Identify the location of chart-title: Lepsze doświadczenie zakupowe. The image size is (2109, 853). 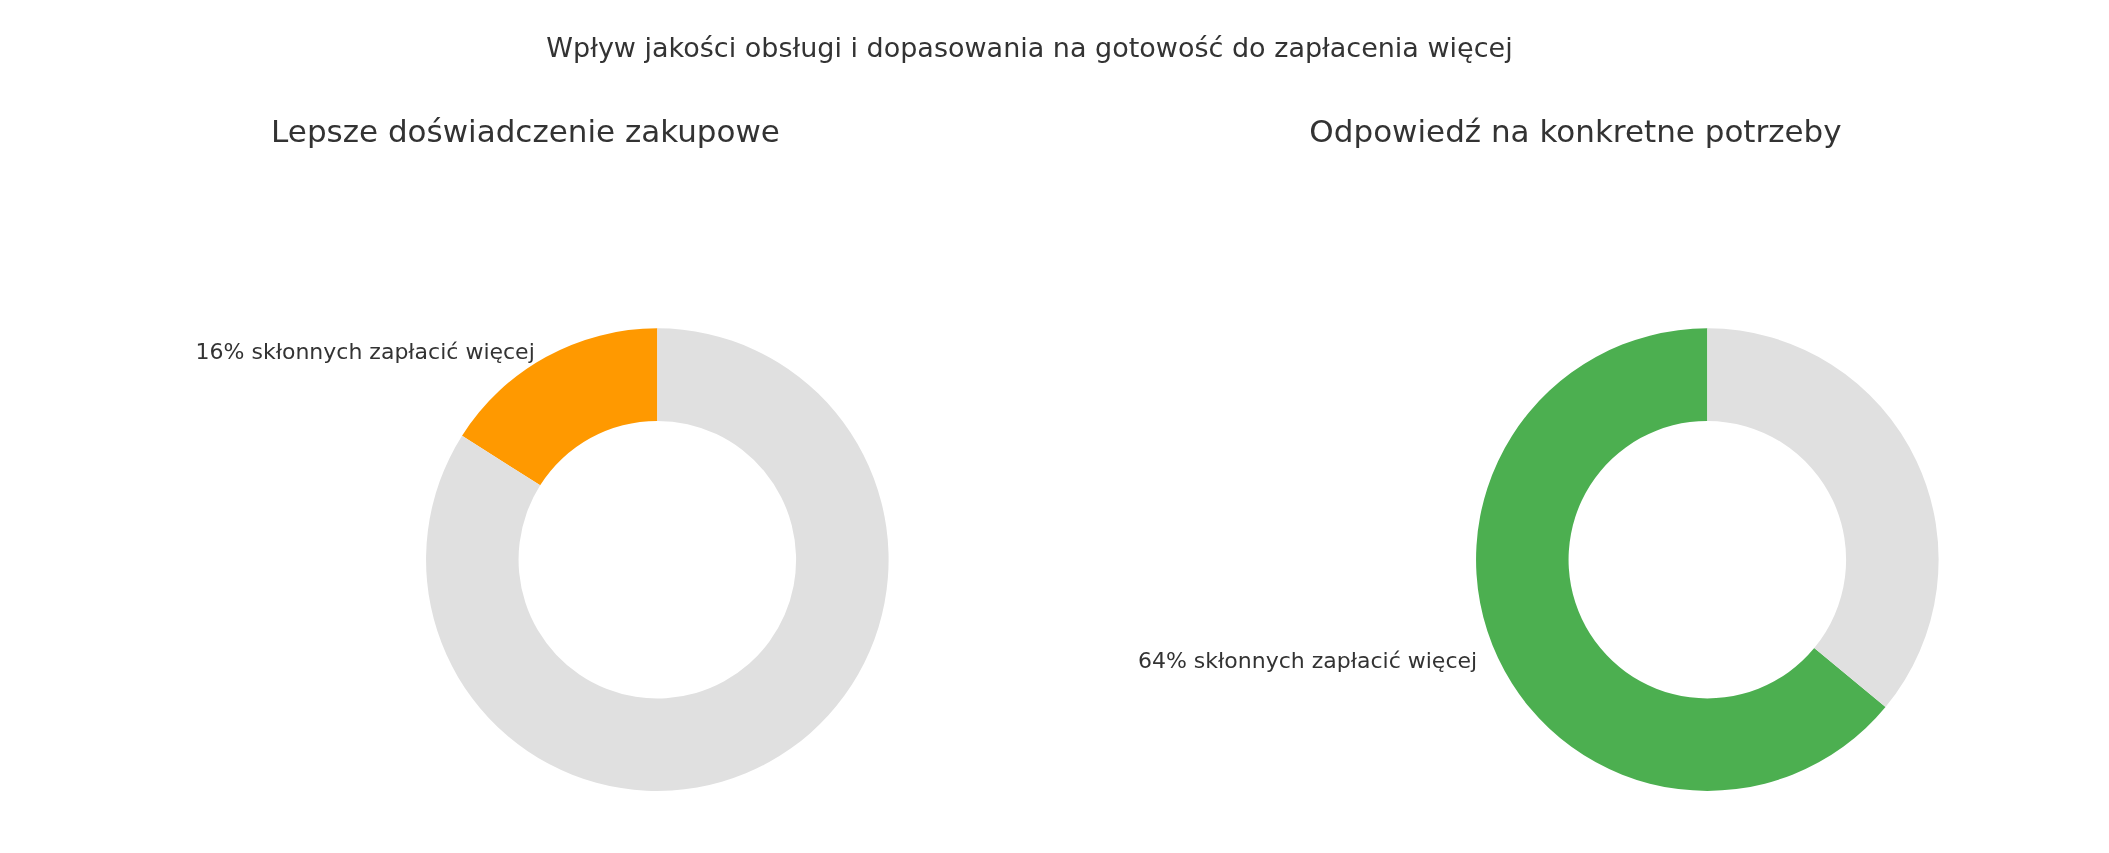
(525, 130).